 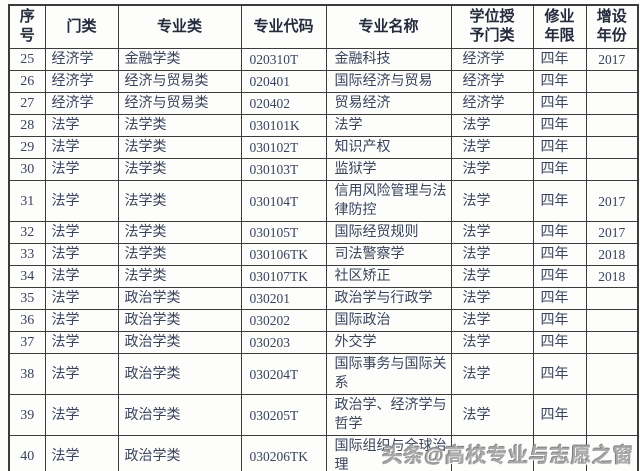 What do you see at coordinates (81, 26) in the screenshot?
I see `col-header-category: 门类` at bounding box center [81, 26].